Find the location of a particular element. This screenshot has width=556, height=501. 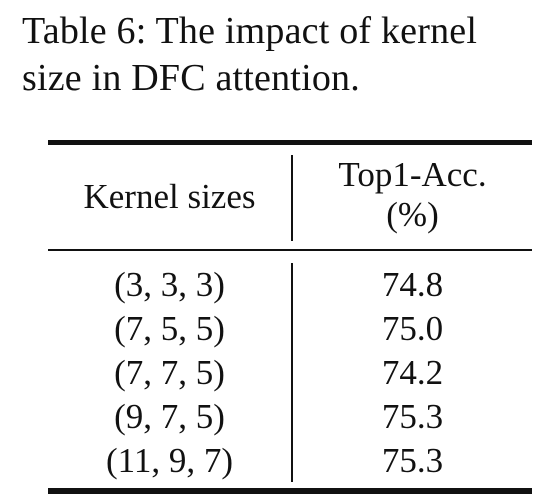

accuracy-cell: 74.8 is located at coordinates (412, 284).